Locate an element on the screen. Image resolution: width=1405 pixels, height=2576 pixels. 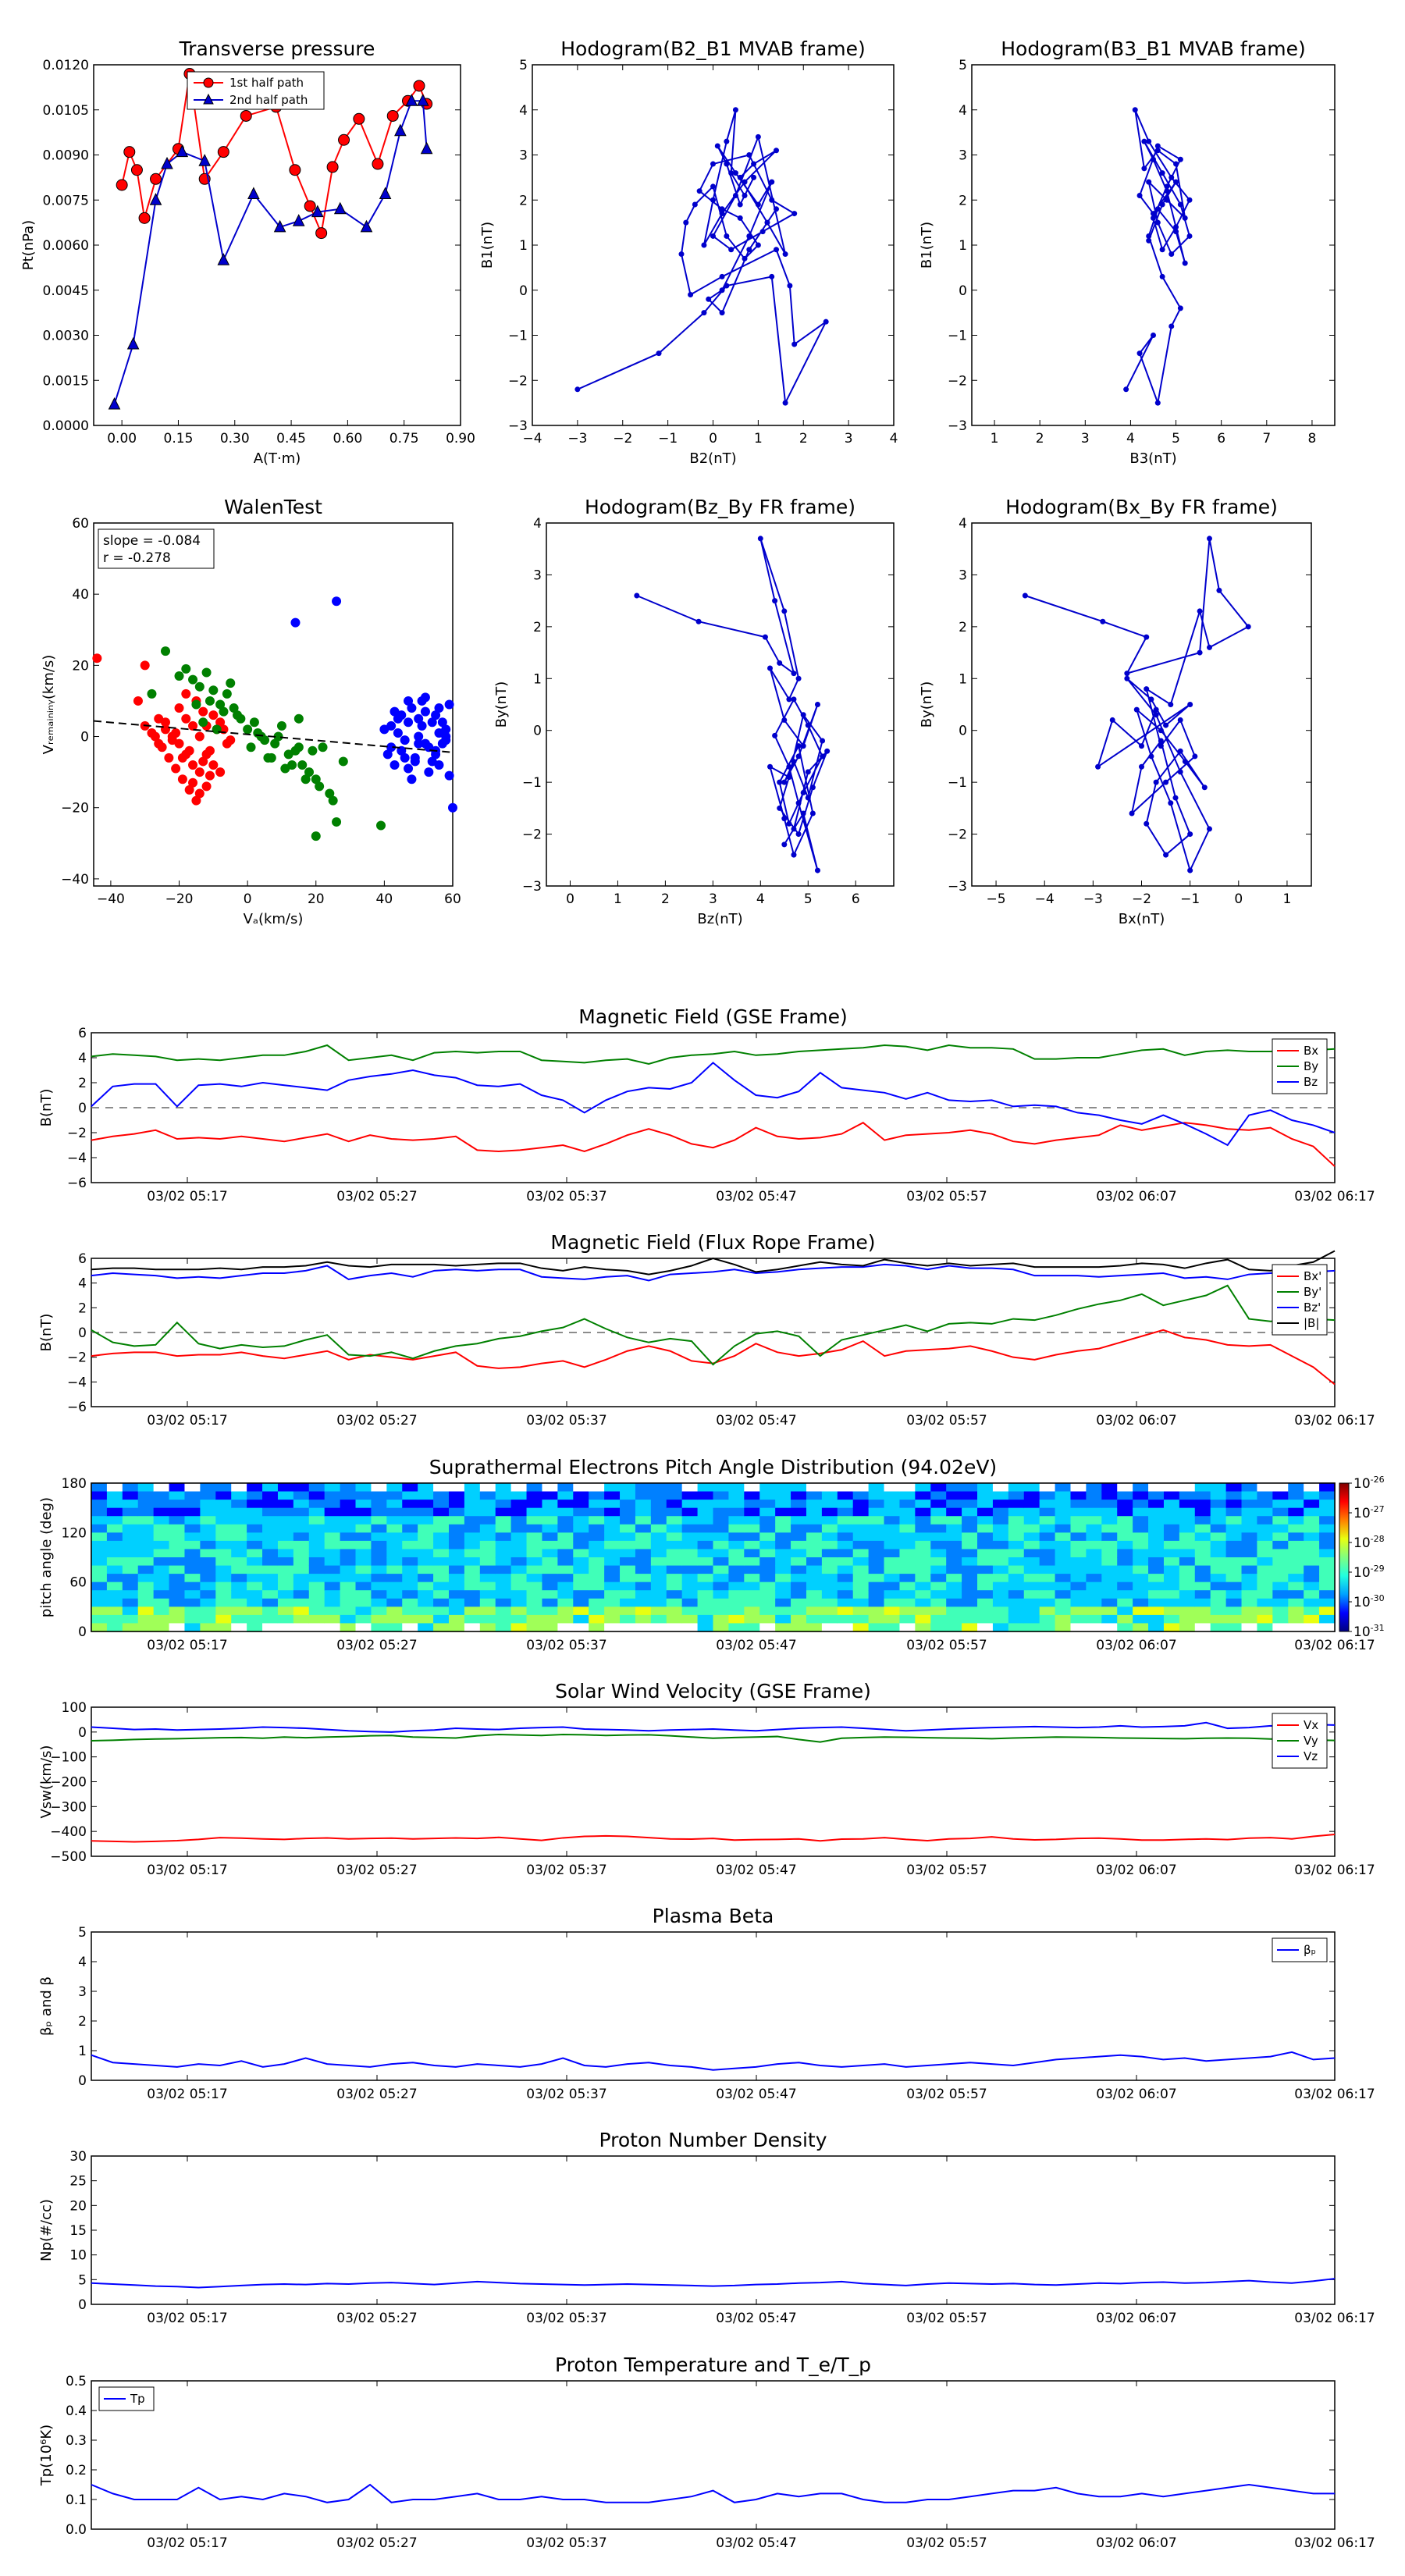
x-tick-label: 03/02 06:07 is located at coordinates (1136, 2094).